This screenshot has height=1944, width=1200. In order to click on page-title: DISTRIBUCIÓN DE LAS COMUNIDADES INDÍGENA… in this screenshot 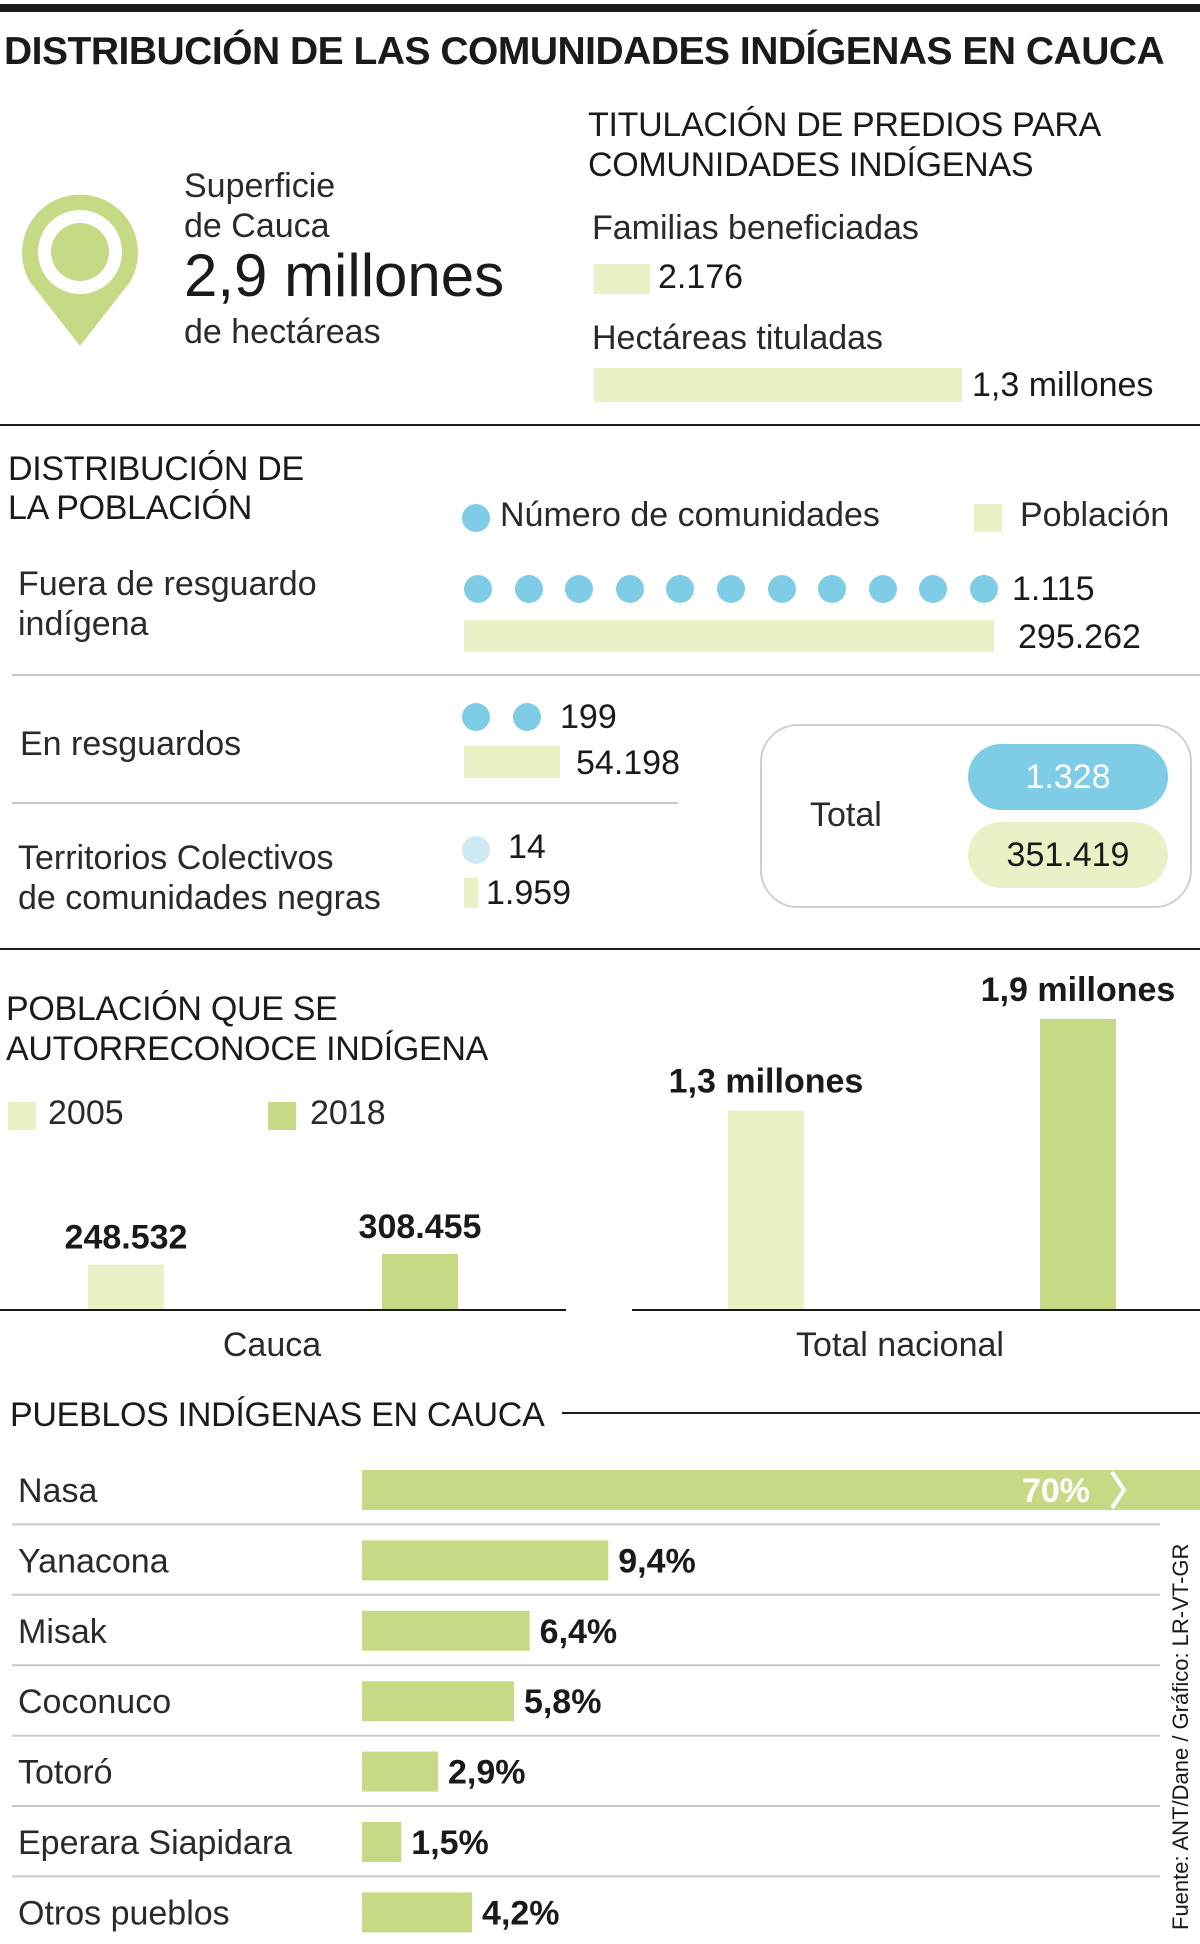, I will do `click(584, 51)`.